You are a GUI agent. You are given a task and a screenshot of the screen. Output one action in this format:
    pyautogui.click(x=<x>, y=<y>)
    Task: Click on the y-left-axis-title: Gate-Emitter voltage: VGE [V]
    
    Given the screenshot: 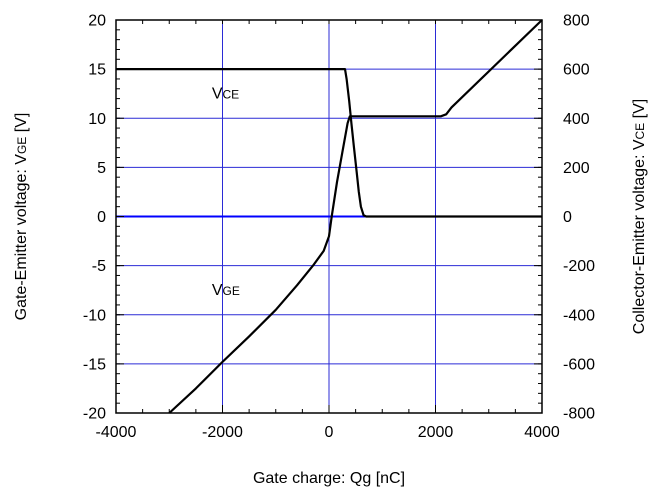 What is the action you would take?
    pyautogui.click(x=21, y=217)
    